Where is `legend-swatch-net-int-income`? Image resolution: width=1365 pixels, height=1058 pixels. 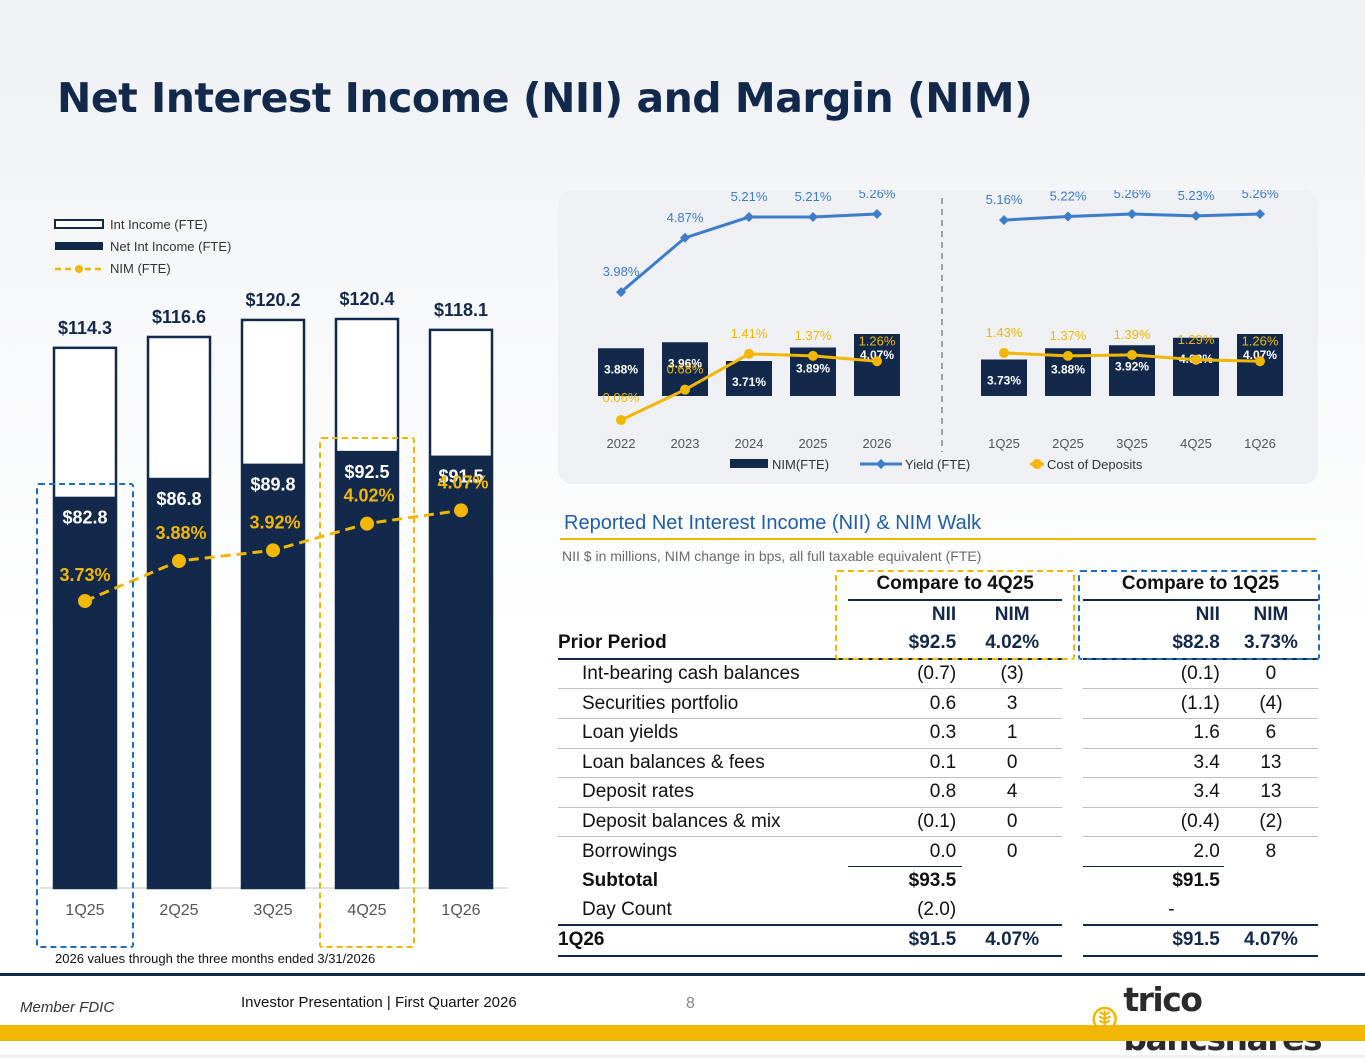
legend-swatch-net-int-income is located at coordinates (79, 246).